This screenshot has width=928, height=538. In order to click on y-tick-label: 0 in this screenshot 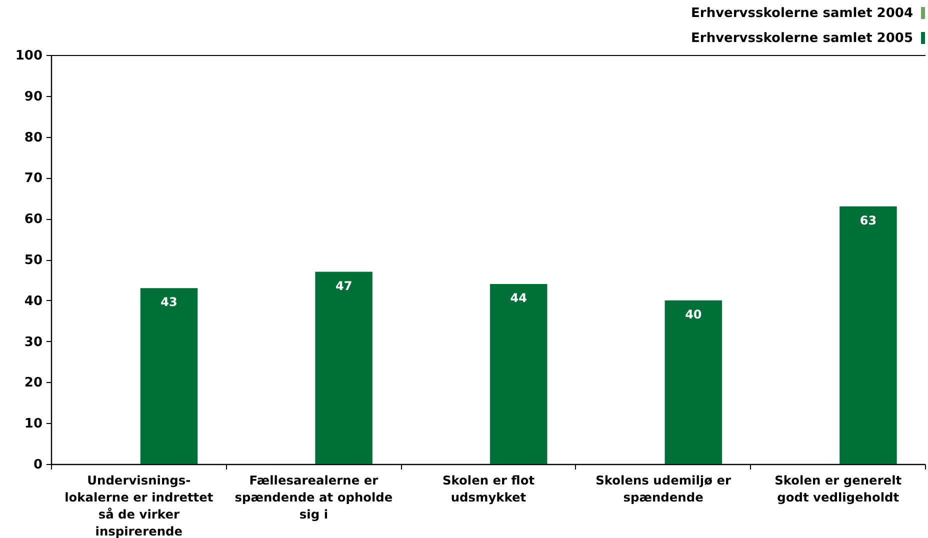, I will do `click(37, 465)`.